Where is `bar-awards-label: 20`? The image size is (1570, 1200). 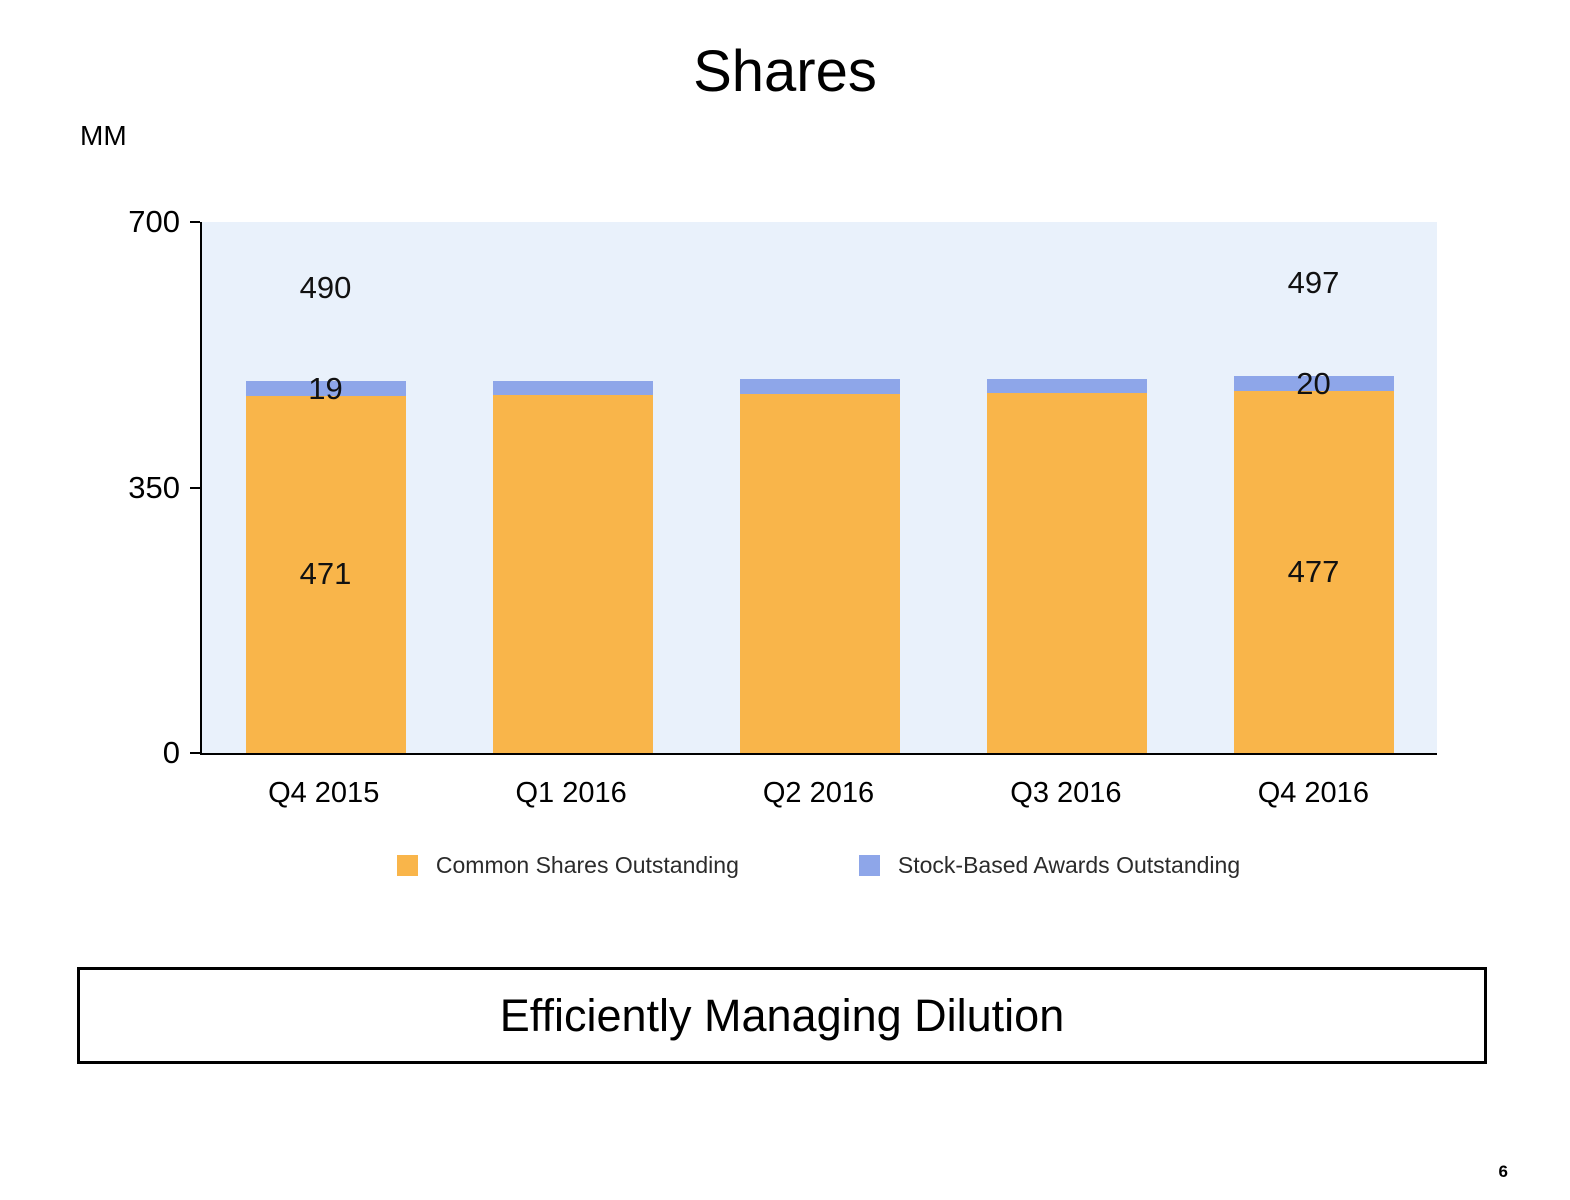 bar-awards-label: 20 is located at coordinates (1313, 383).